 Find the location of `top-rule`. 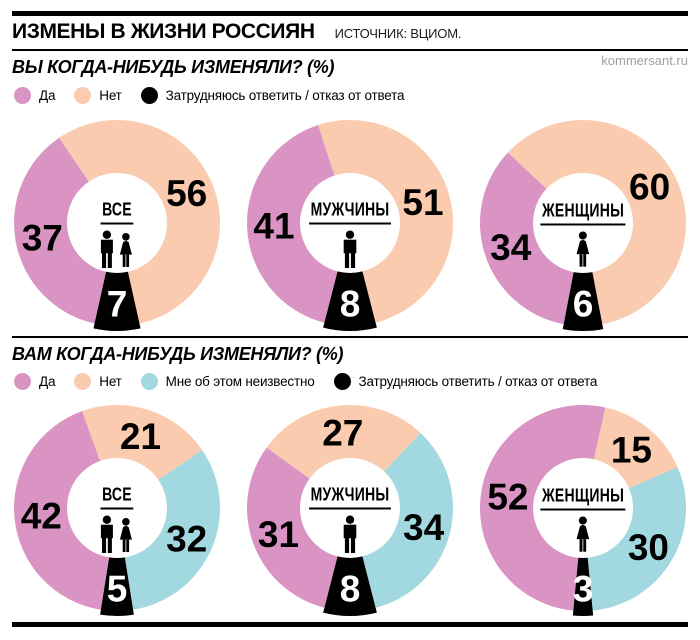

top-rule is located at coordinates (350, 13).